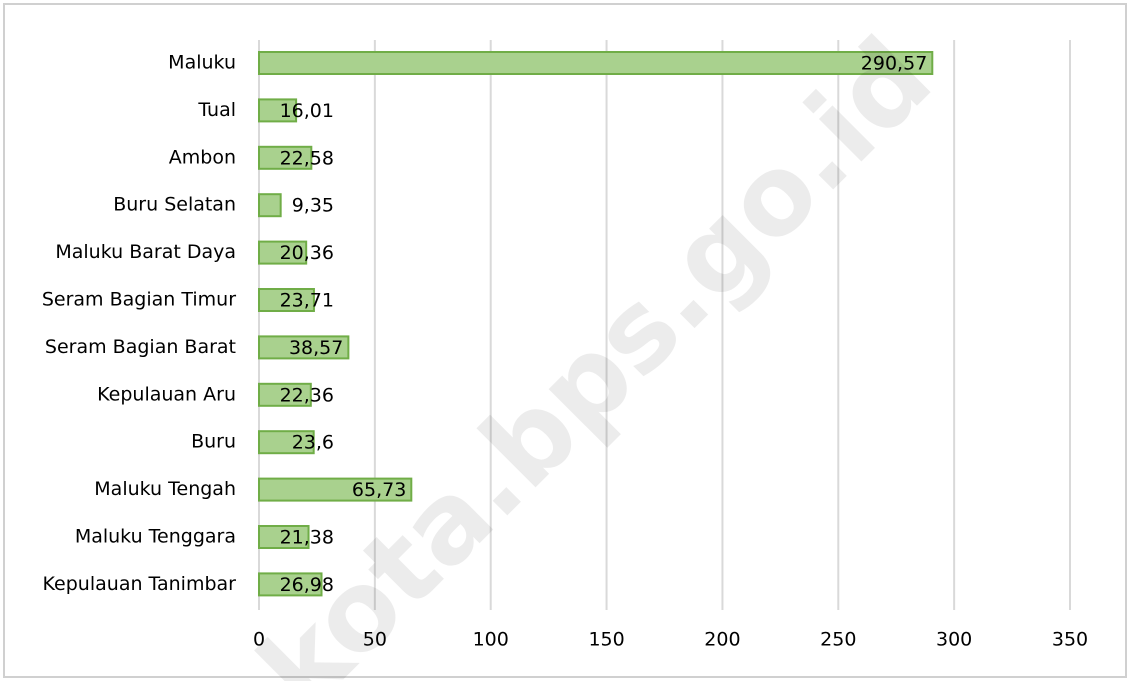  I want to click on data-label: 38,57, so click(316, 348).